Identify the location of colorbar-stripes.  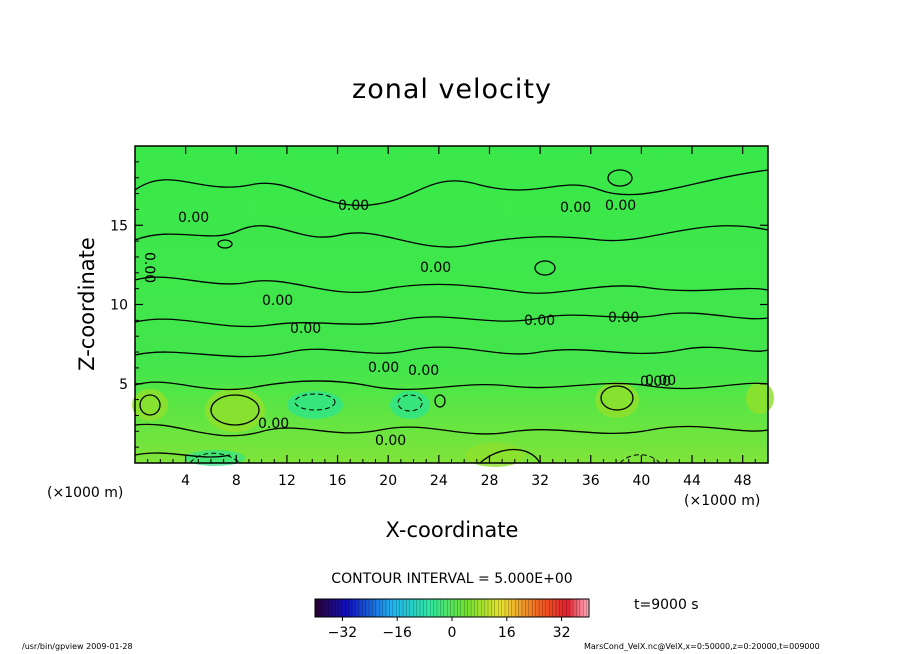
(452, 608).